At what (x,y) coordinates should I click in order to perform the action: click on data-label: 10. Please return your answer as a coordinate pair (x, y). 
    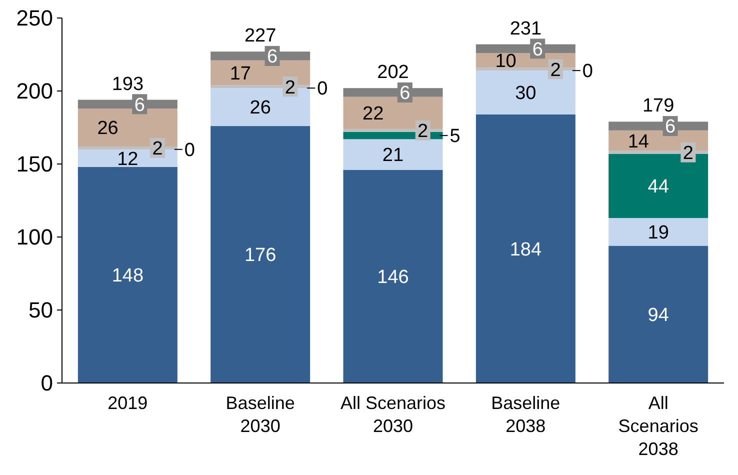
    Looking at the image, I should click on (505, 61).